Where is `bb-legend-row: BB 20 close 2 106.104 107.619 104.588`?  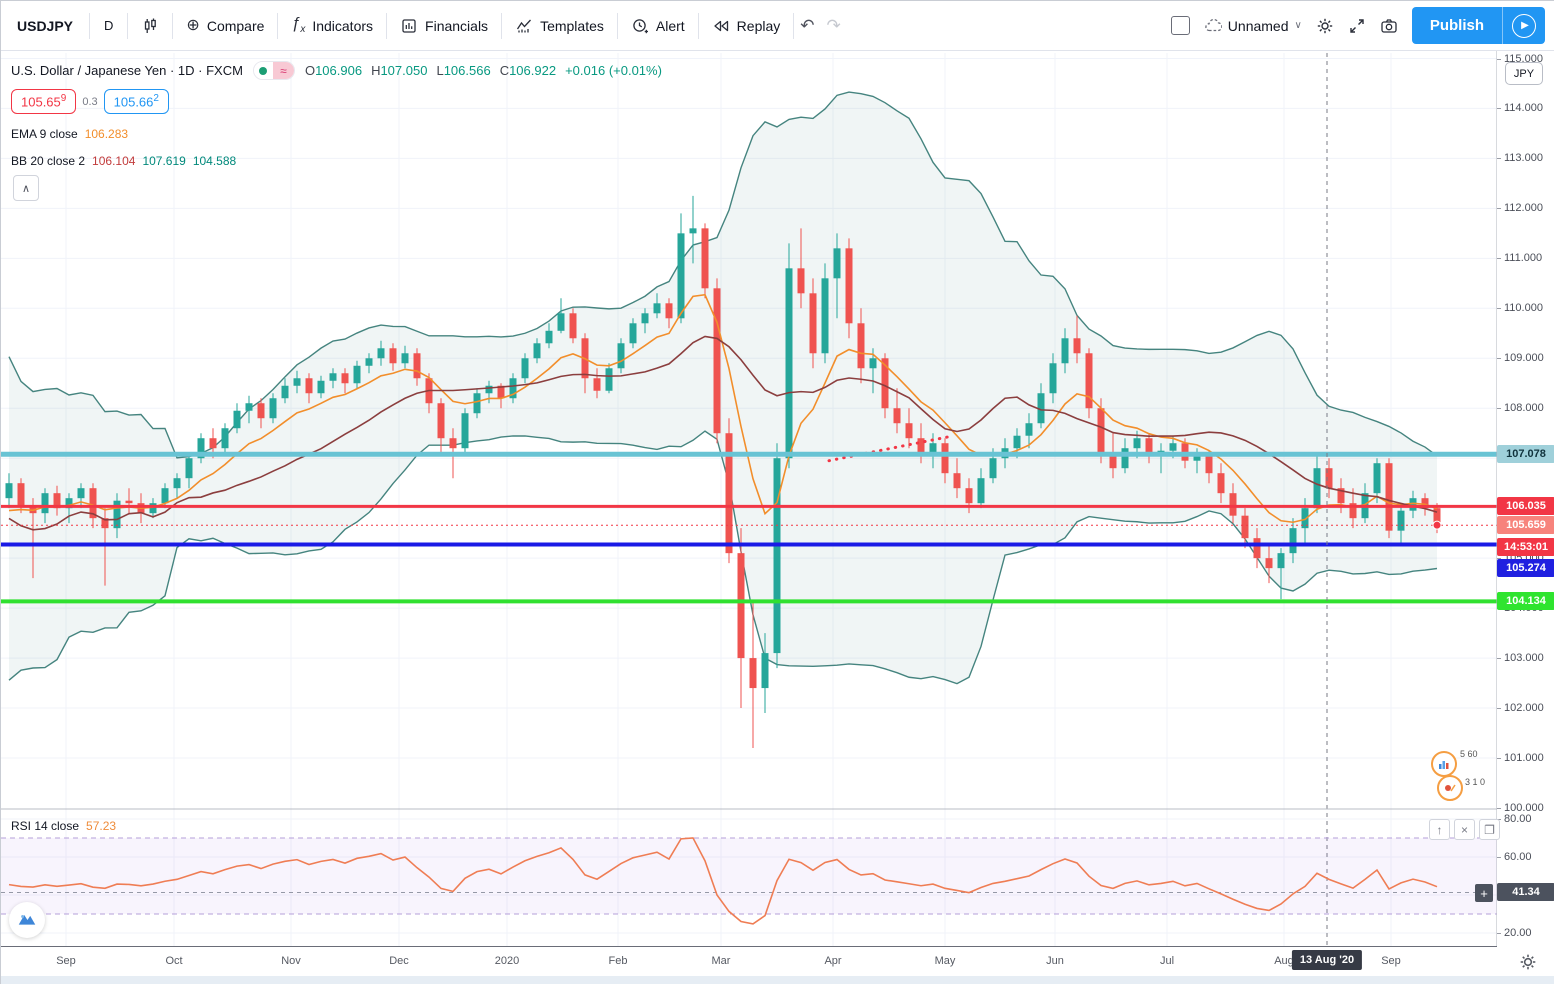 bb-legend-row: BB 20 close 2 106.104 107.619 104.588 is located at coordinates (124, 161).